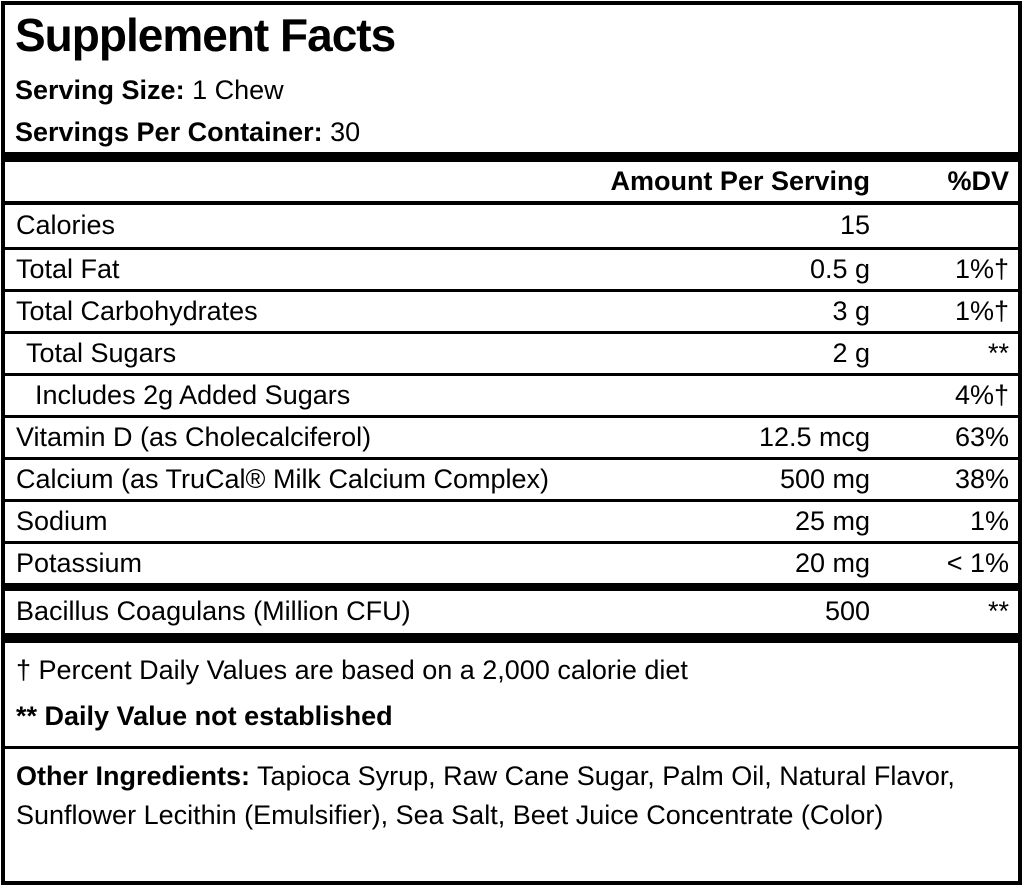 The height and width of the screenshot is (887, 1024). Describe the element at coordinates (137, 310) in the screenshot. I see `nutrient-name: Total Carbohydrates` at that location.